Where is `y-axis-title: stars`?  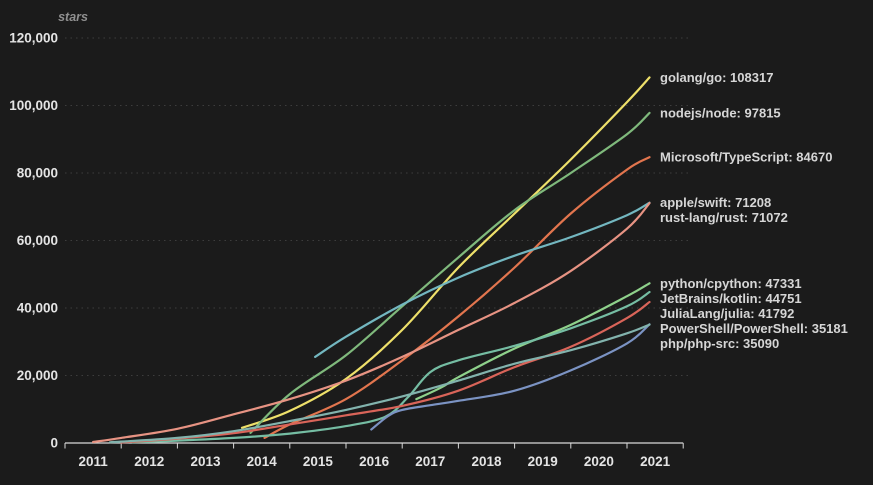 y-axis-title: stars is located at coordinates (73, 17).